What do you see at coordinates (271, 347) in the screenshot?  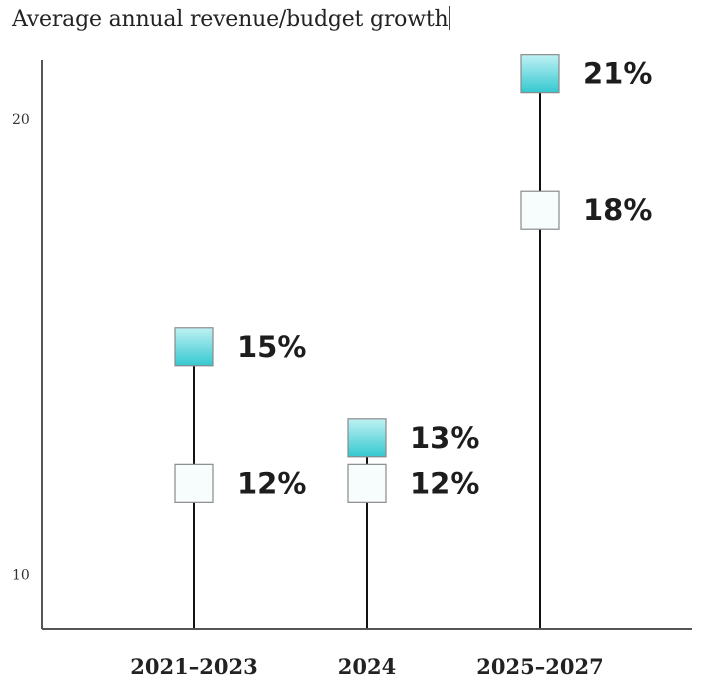 I see `data-label: 15%` at bounding box center [271, 347].